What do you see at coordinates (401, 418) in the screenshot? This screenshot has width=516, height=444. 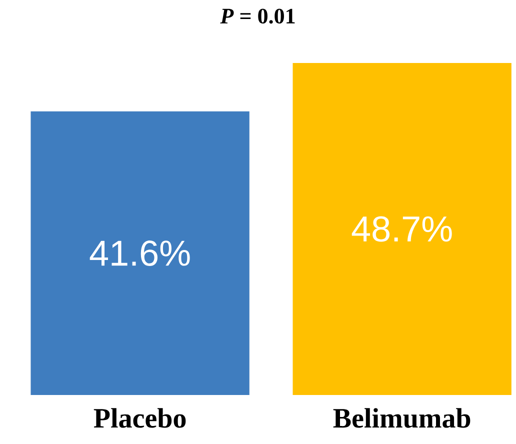 I see `x-tick-label: Belimumab` at bounding box center [401, 418].